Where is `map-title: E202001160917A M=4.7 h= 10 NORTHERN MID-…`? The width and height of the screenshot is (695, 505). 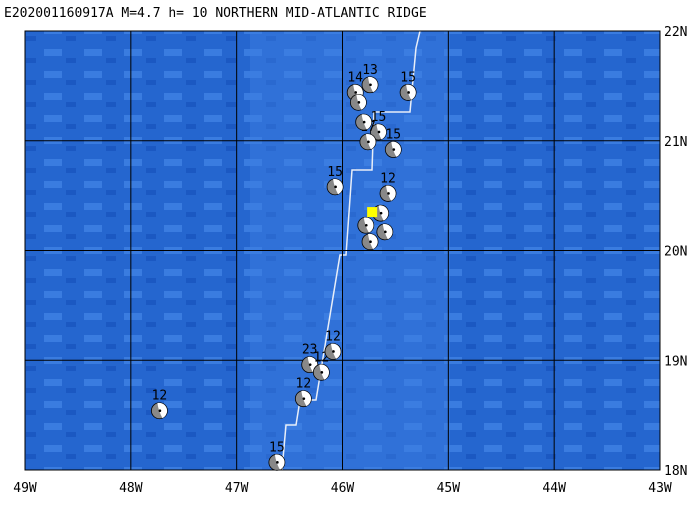 map-title: E202001160917A M=4.7 h= 10 NORTHERN MID-… is located at coordinates (215, 13).